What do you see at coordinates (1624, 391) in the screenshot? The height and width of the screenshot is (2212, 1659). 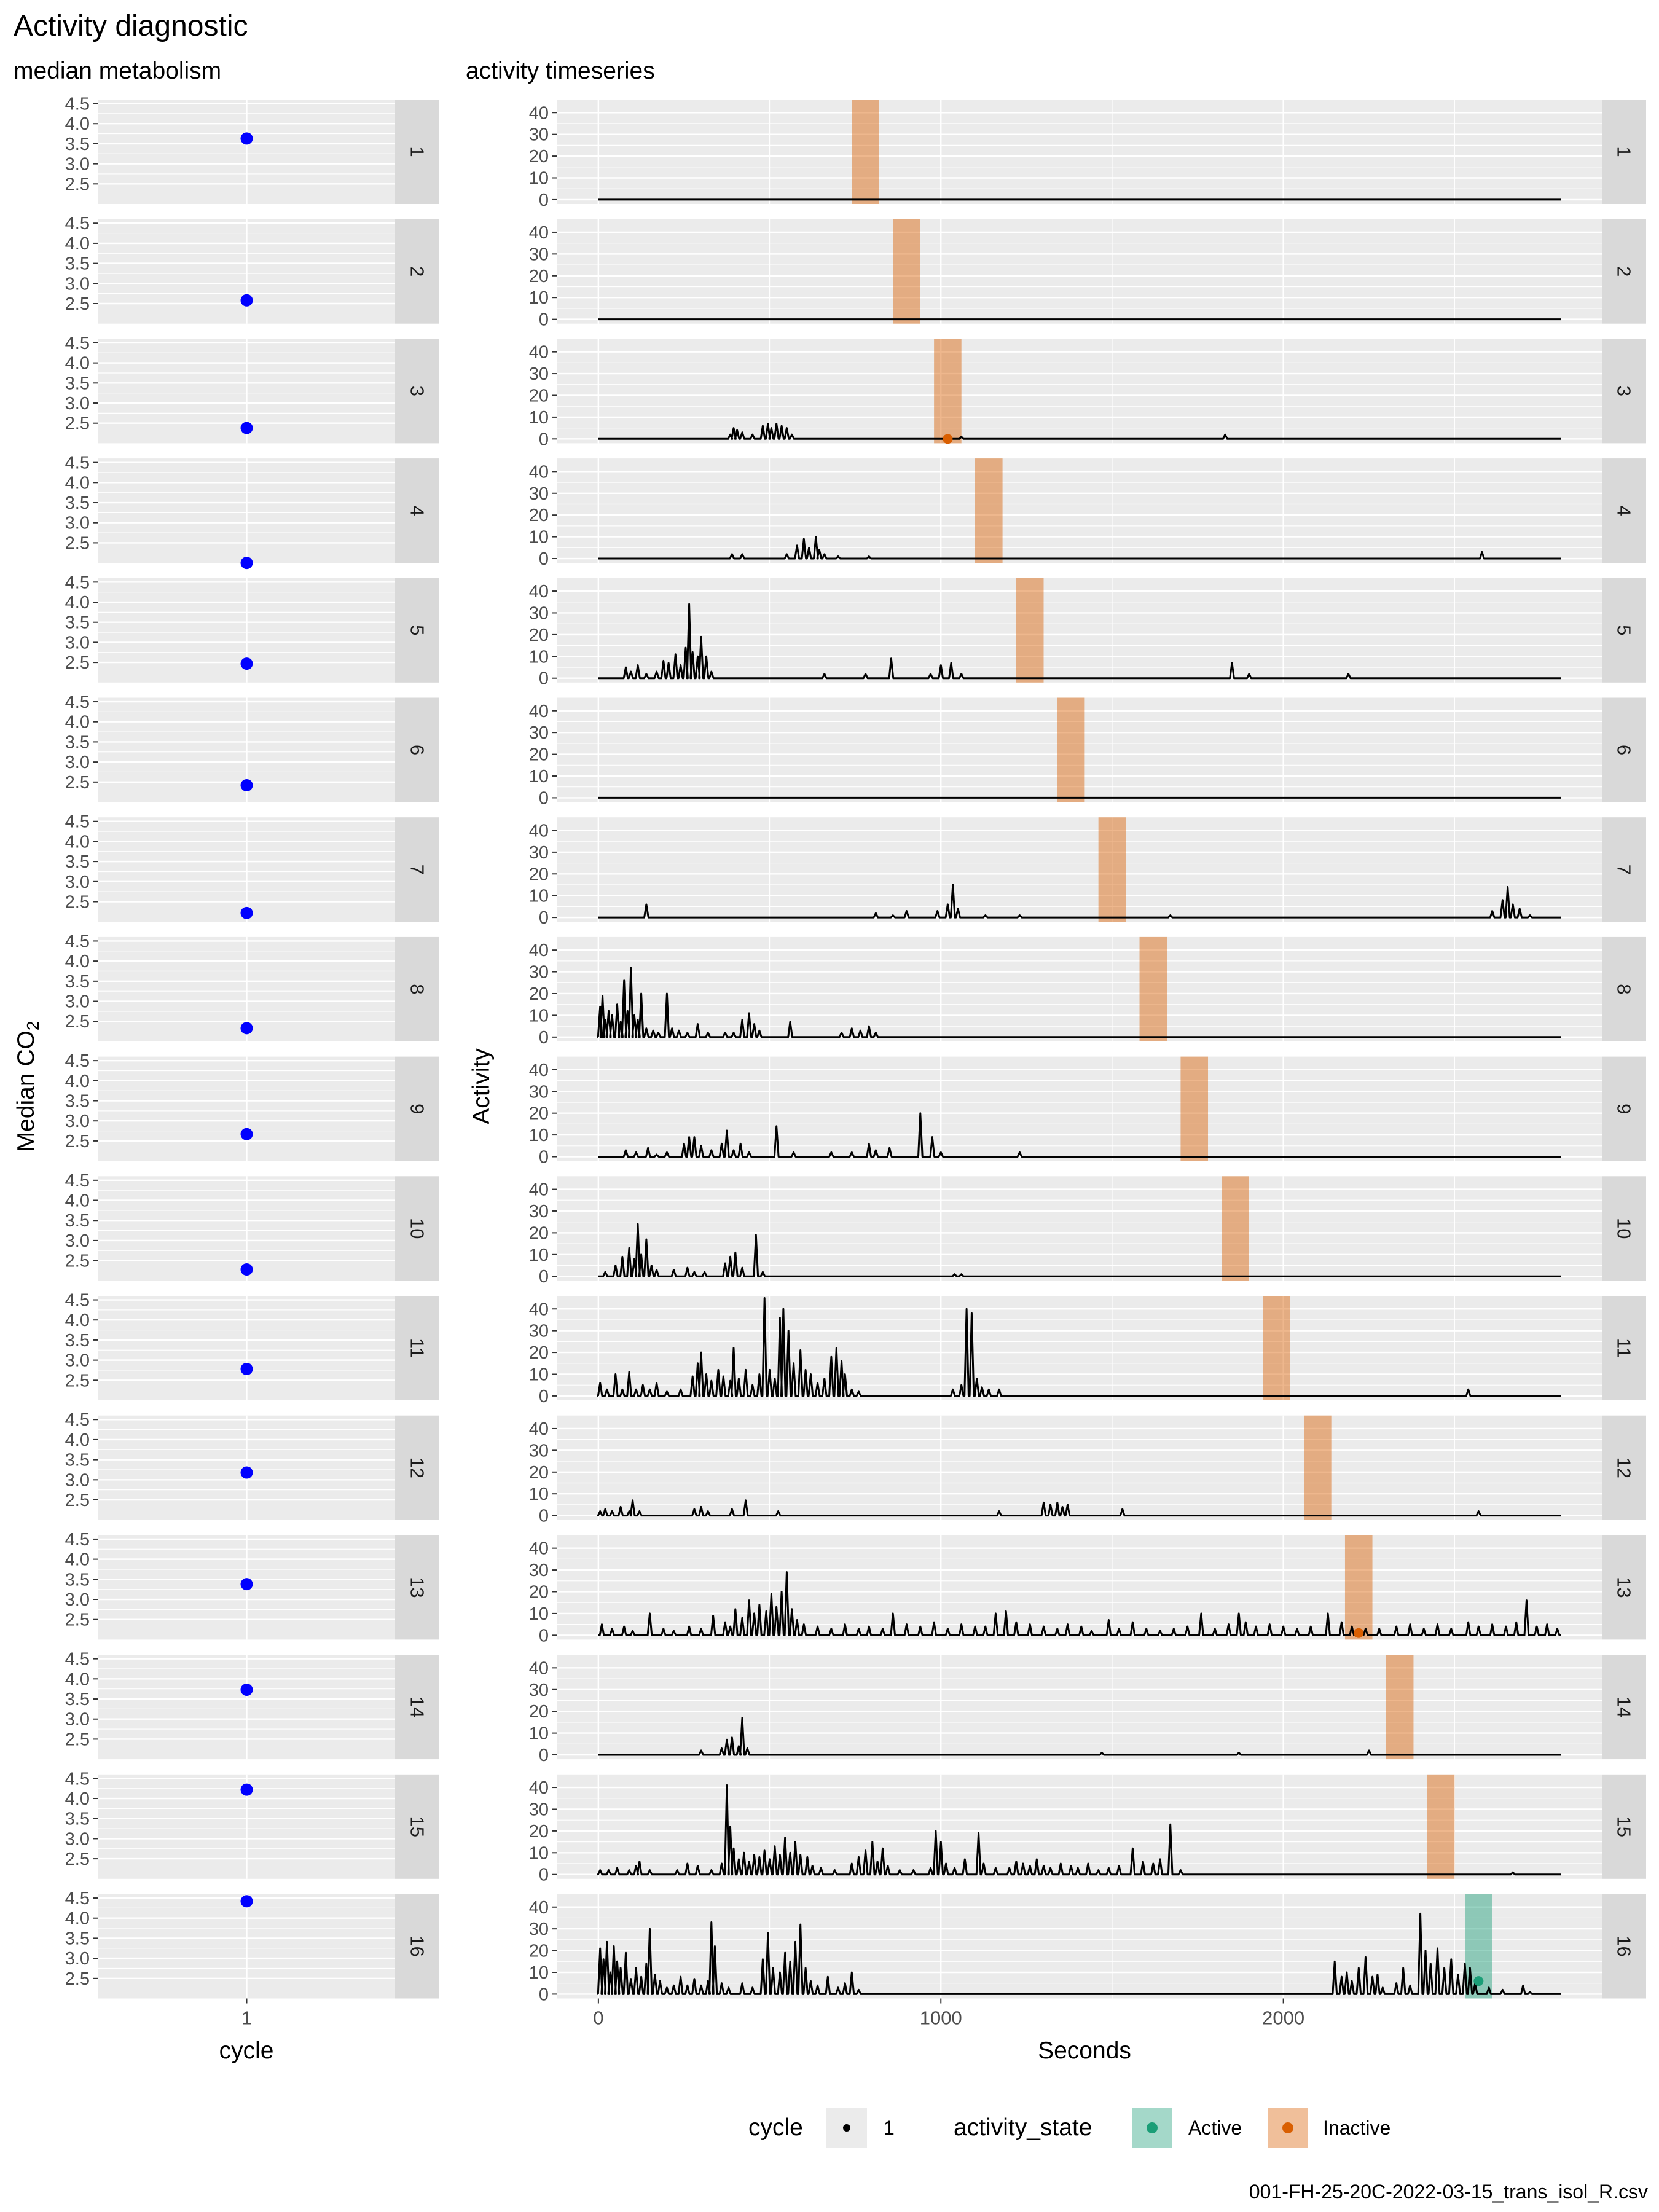 I see `activity-strip-label: 3` at bounding box center [1624, 391].